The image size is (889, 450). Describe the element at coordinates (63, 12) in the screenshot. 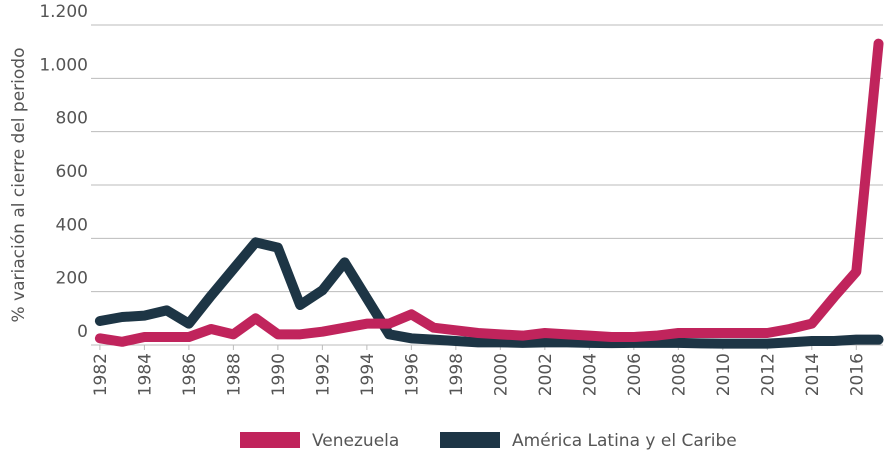

I see `y-tick-label: 1.200` at that location.